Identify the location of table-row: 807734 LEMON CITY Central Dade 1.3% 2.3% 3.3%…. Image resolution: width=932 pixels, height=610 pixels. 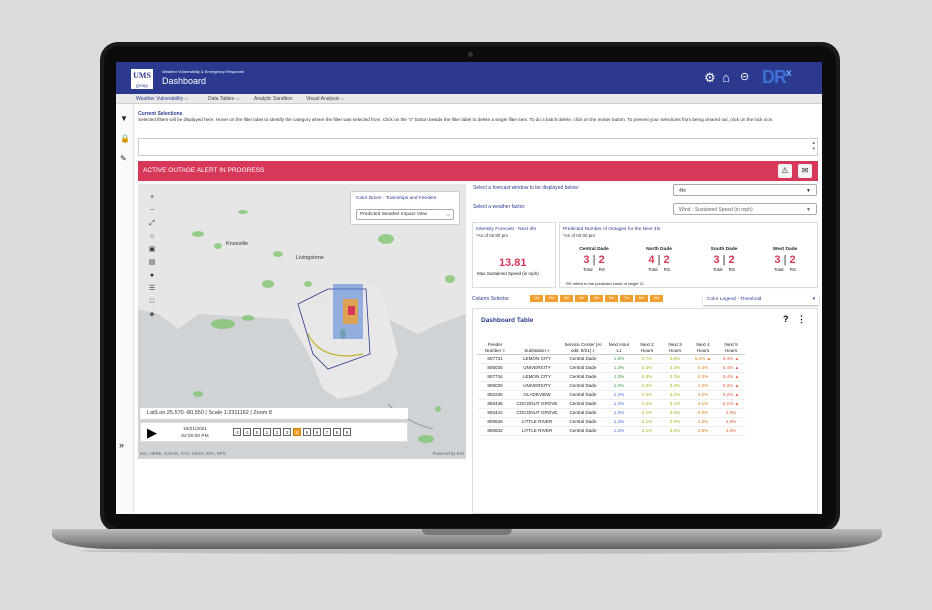
(611, 377).